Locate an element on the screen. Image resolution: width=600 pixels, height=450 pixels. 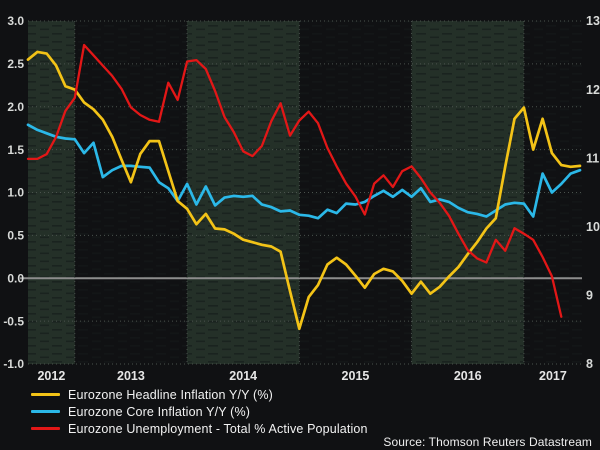
svg-text: 2015 is located at coordinates (356, 376).